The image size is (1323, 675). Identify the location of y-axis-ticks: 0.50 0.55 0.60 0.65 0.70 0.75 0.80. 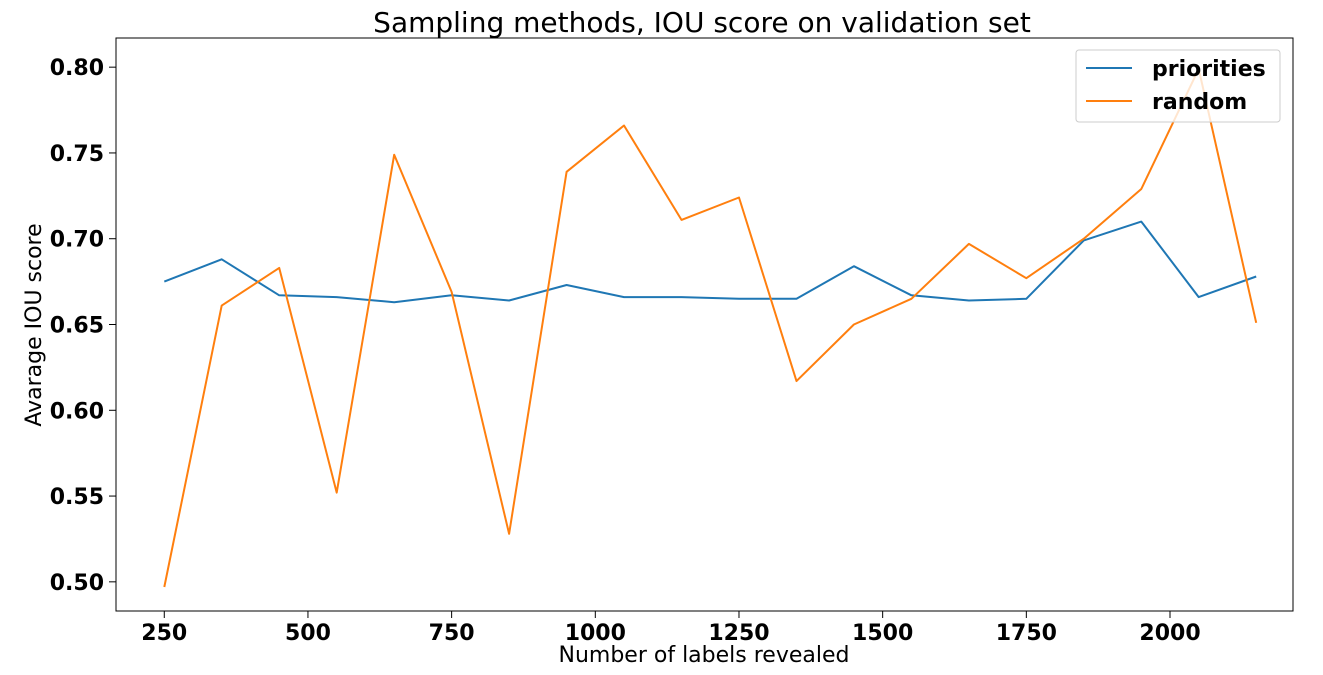
(83, 326).